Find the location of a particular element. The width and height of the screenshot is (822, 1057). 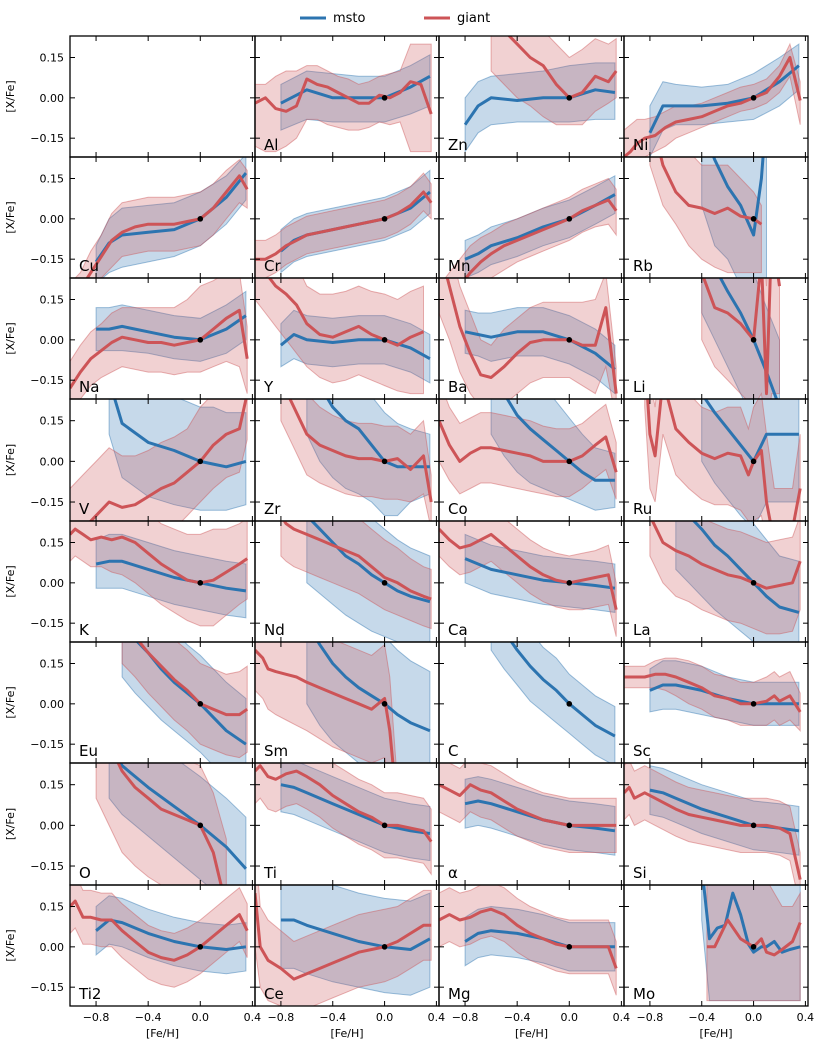

legend-label-giant: giant is located at coordinates (473, 18).